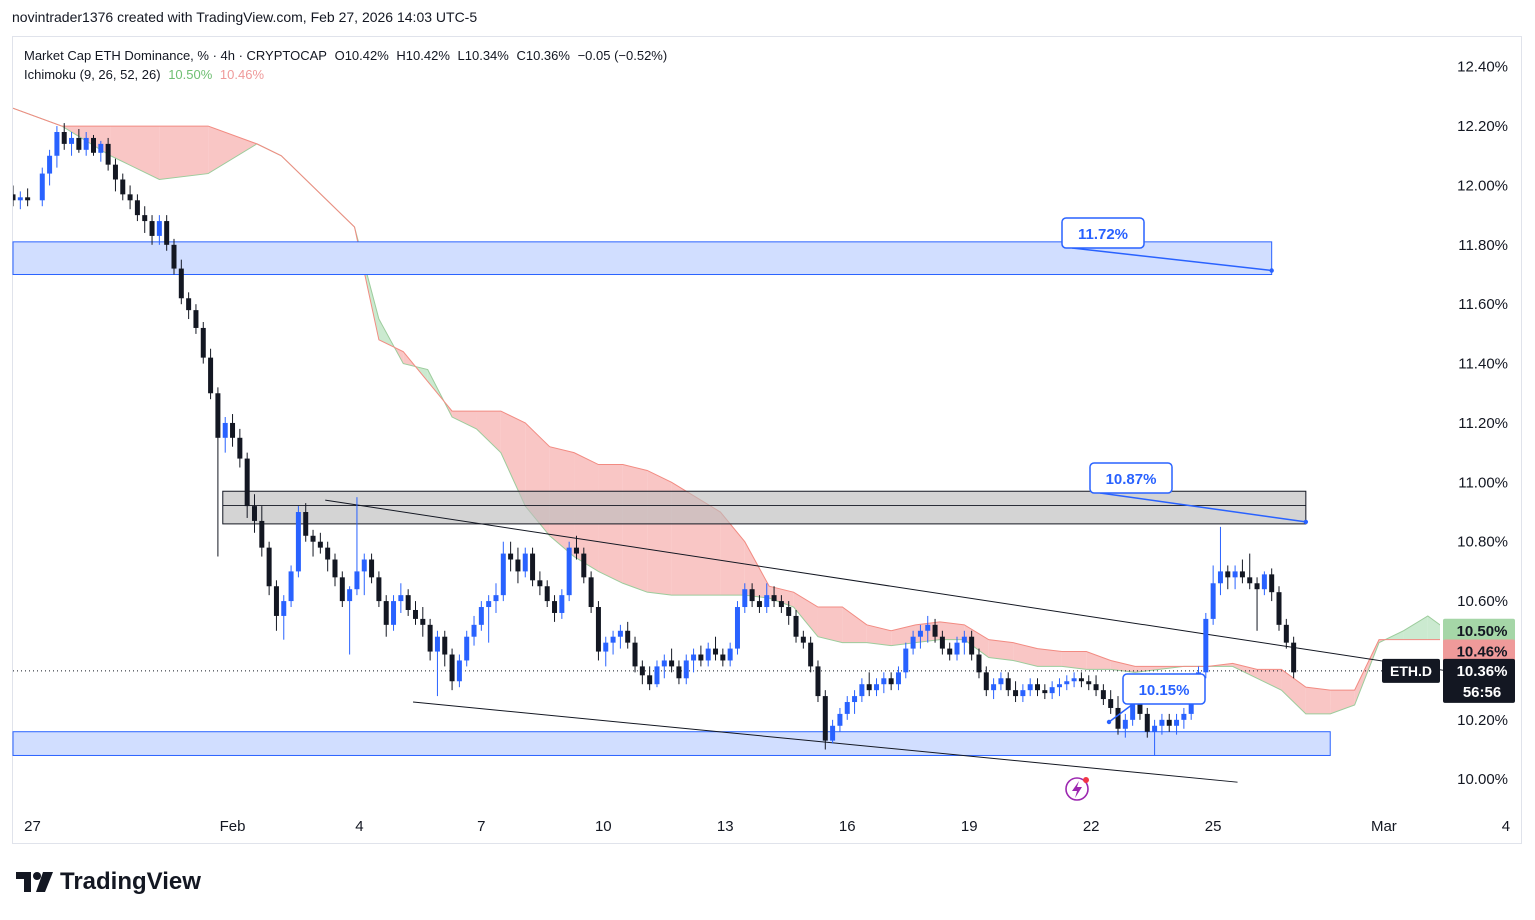  I want to click on tradingview-logo: TradingView, so click(108, 882).